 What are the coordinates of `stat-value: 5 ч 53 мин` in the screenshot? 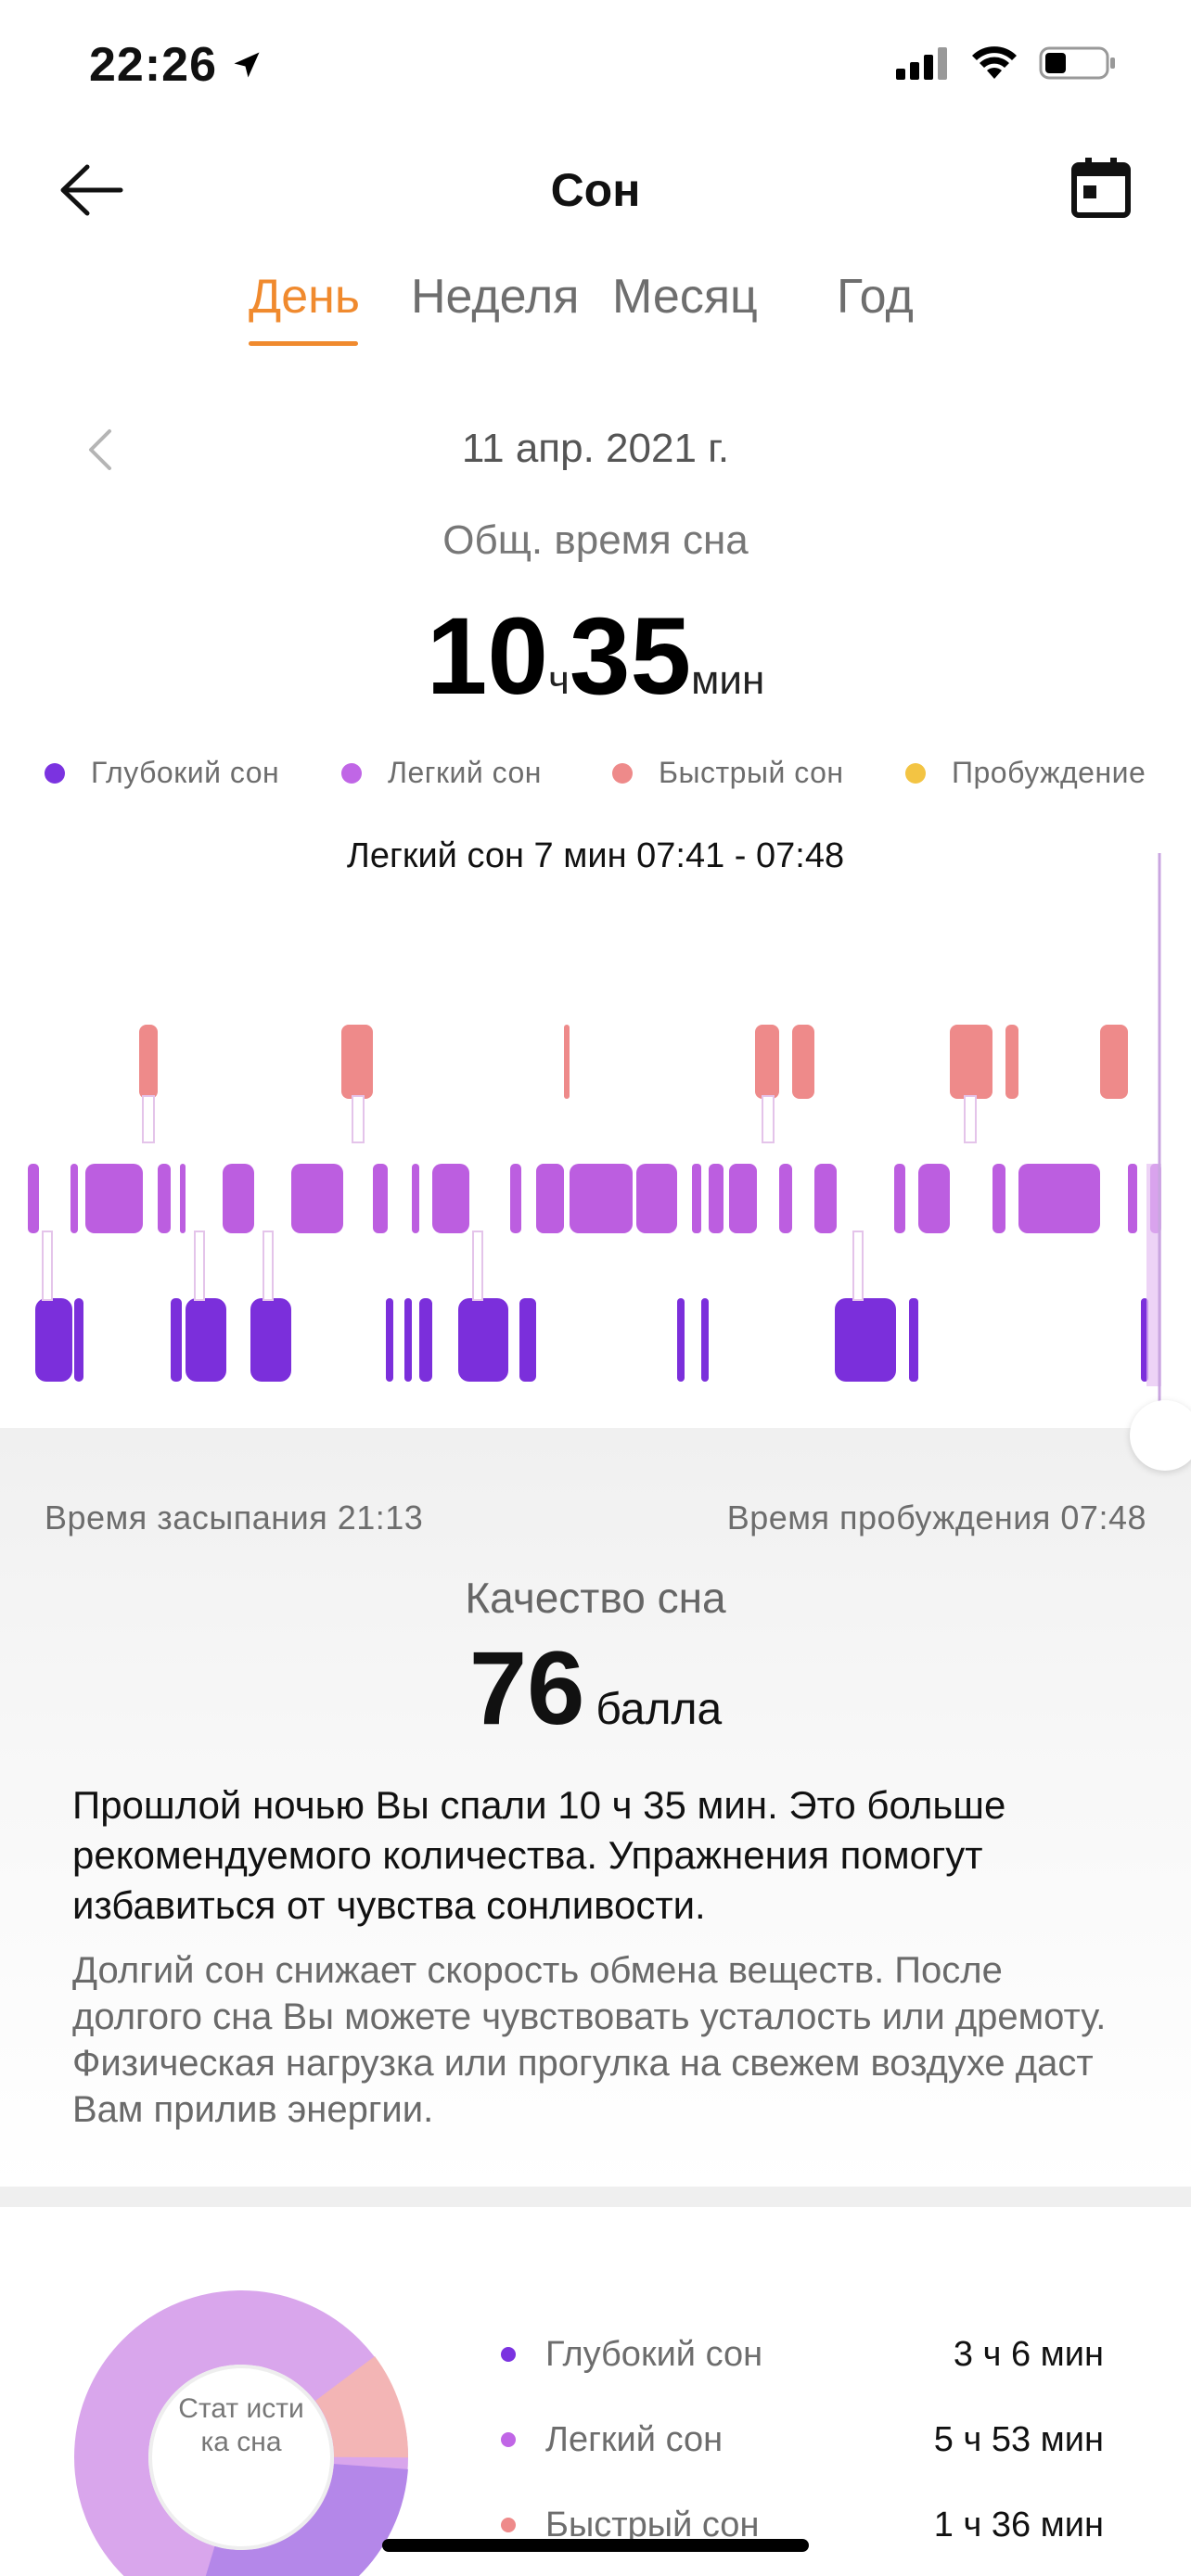 It's located at (1018, 2439).